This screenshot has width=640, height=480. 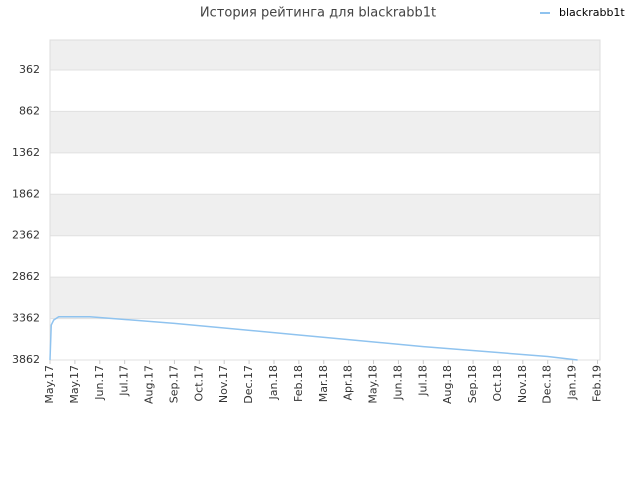 What do you see at coordinates (497, 383) in the screenshot?
I see `x-tick-label: Oct.18` at bounding box center [497, 383].